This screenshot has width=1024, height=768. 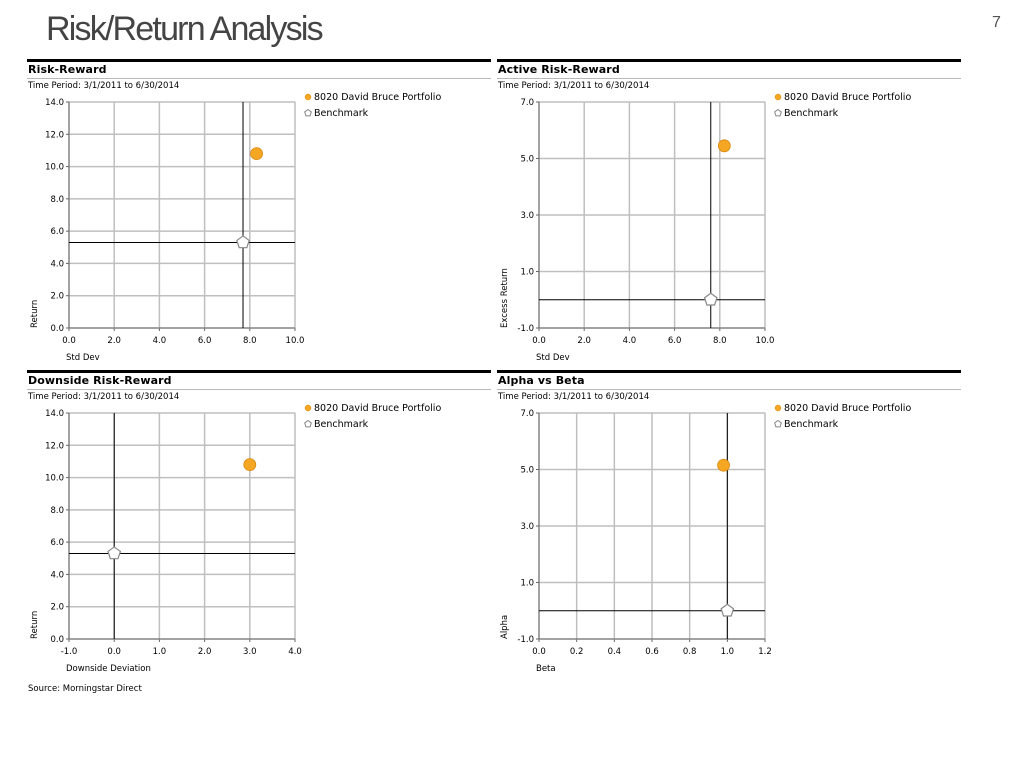 I want to click on panel-title: Active Risk-Reward, so click(x=559, y=69).